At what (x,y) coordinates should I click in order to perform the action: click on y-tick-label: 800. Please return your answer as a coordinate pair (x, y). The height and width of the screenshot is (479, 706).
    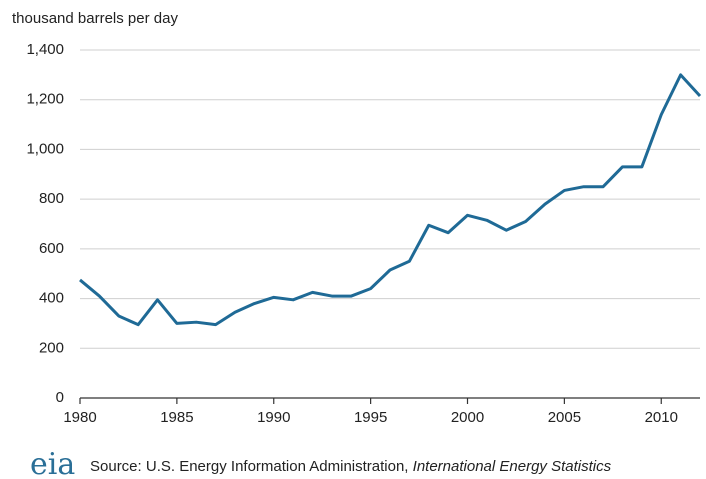
    Looking at the image, I should click on (51, 198).